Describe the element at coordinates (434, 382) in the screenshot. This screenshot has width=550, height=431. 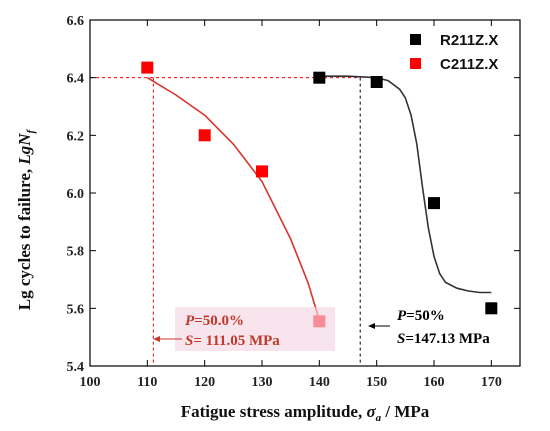
I see `x-tick-label: 160` at that location.